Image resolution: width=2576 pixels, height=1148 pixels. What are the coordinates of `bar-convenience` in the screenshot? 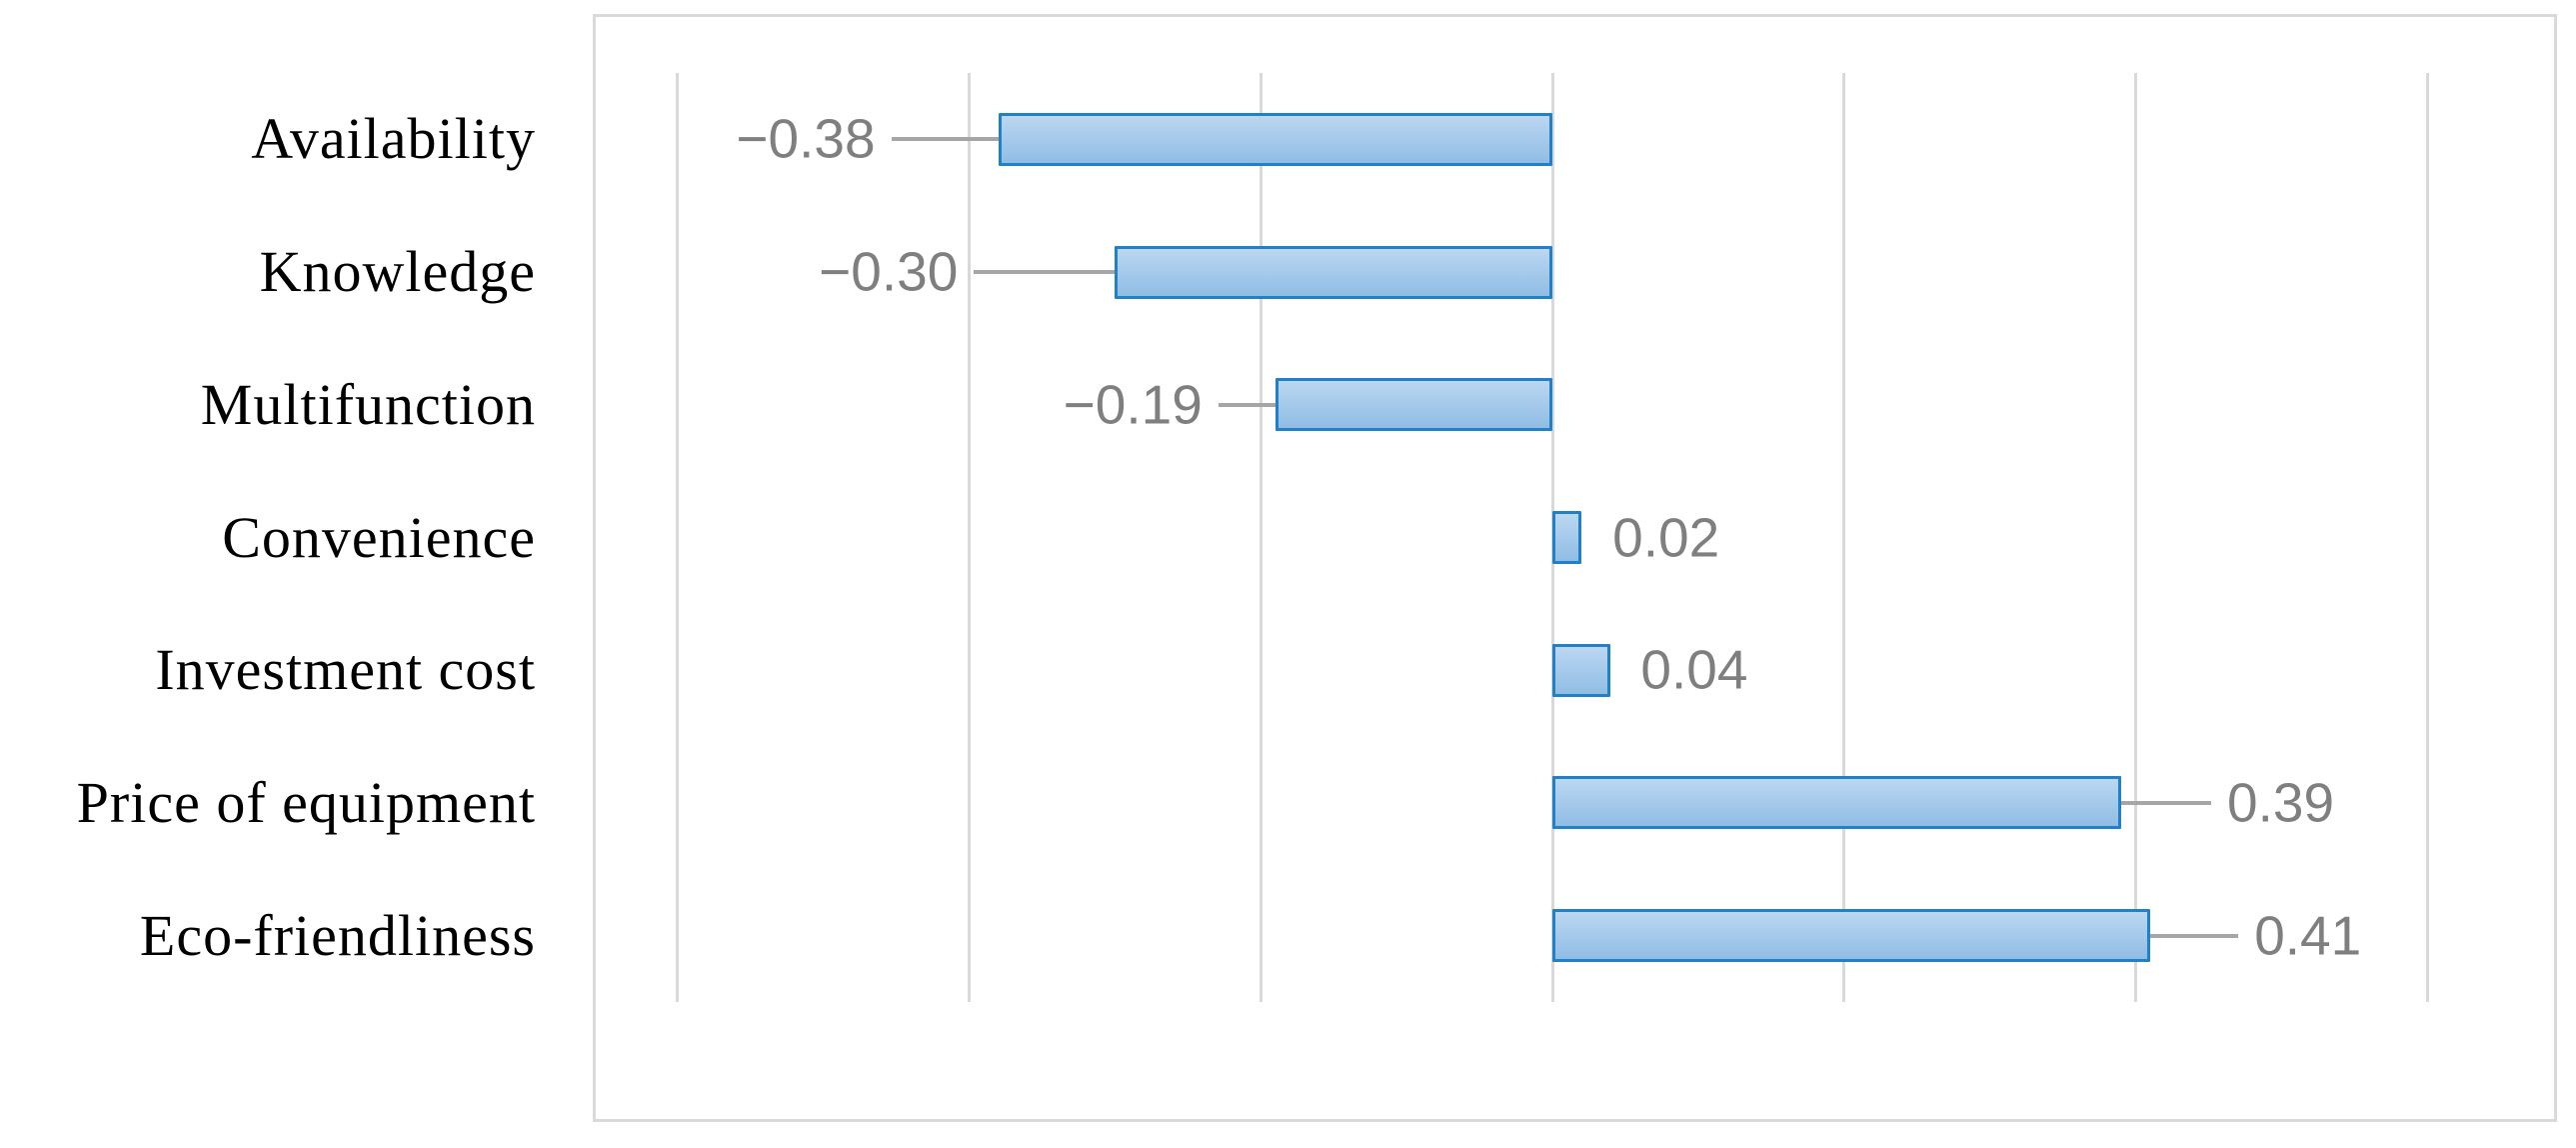 It's located at (1567, 537).